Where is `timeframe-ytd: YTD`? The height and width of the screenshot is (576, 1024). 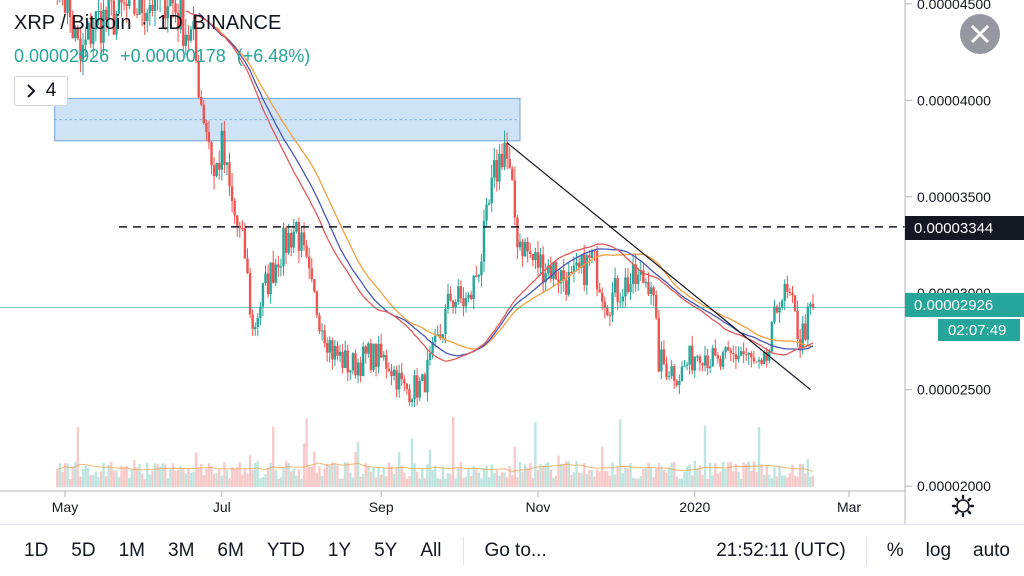
timeframe-ytd: YTD is located at coordinates (285, 550).